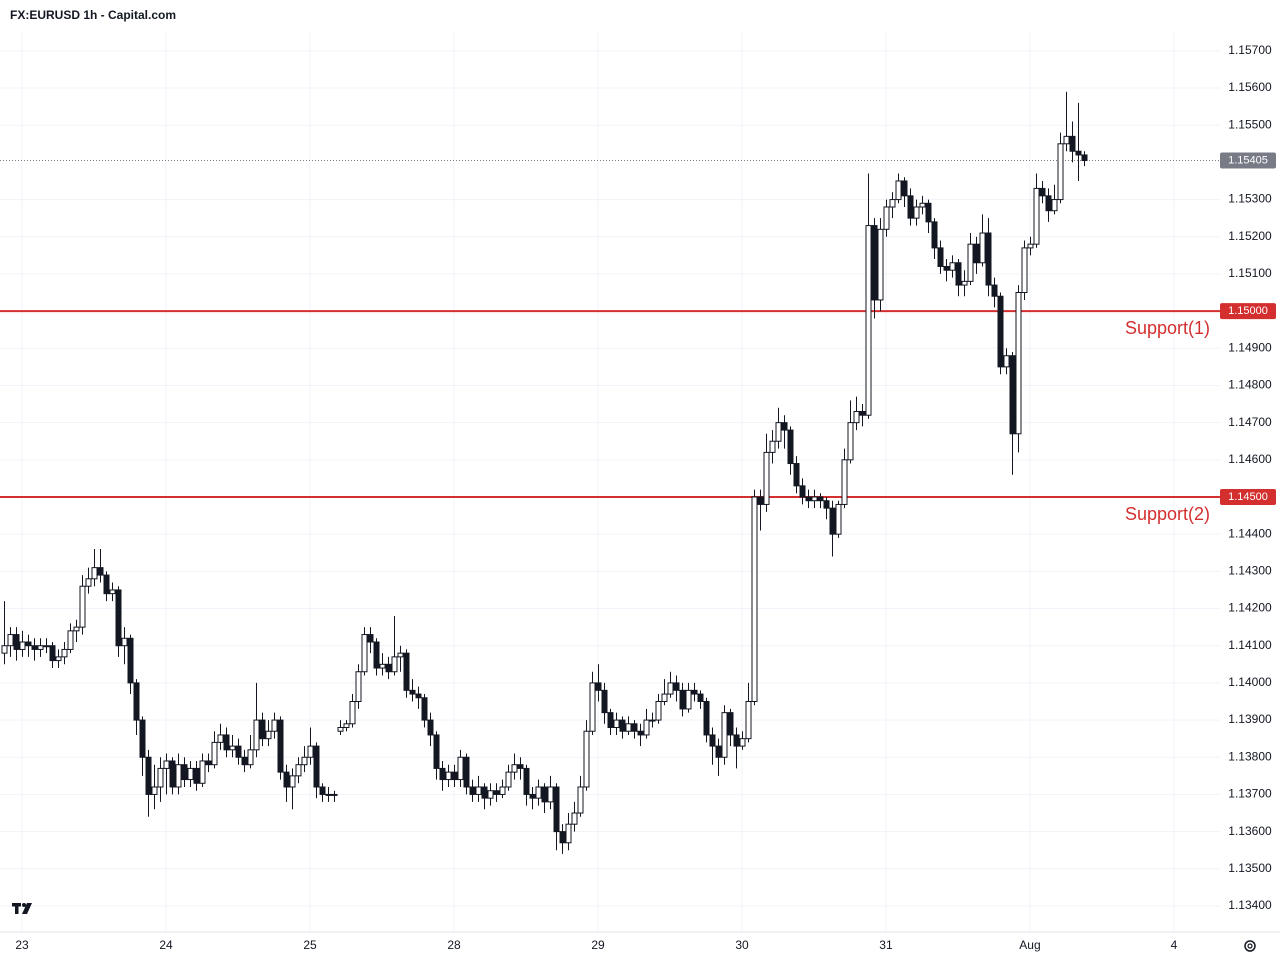  What do you see at coordinates (1250, 385) in the screenshot?
I see `y-tick-label: 1.14800` at bounding box center [1250, 385].